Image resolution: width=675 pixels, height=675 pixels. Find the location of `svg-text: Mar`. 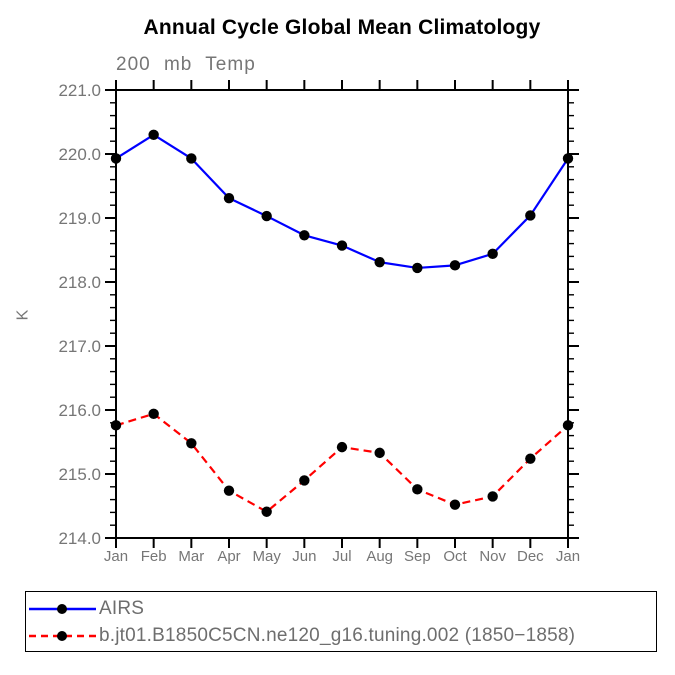

svg-text: Mar is located at coordinates (191, 556).